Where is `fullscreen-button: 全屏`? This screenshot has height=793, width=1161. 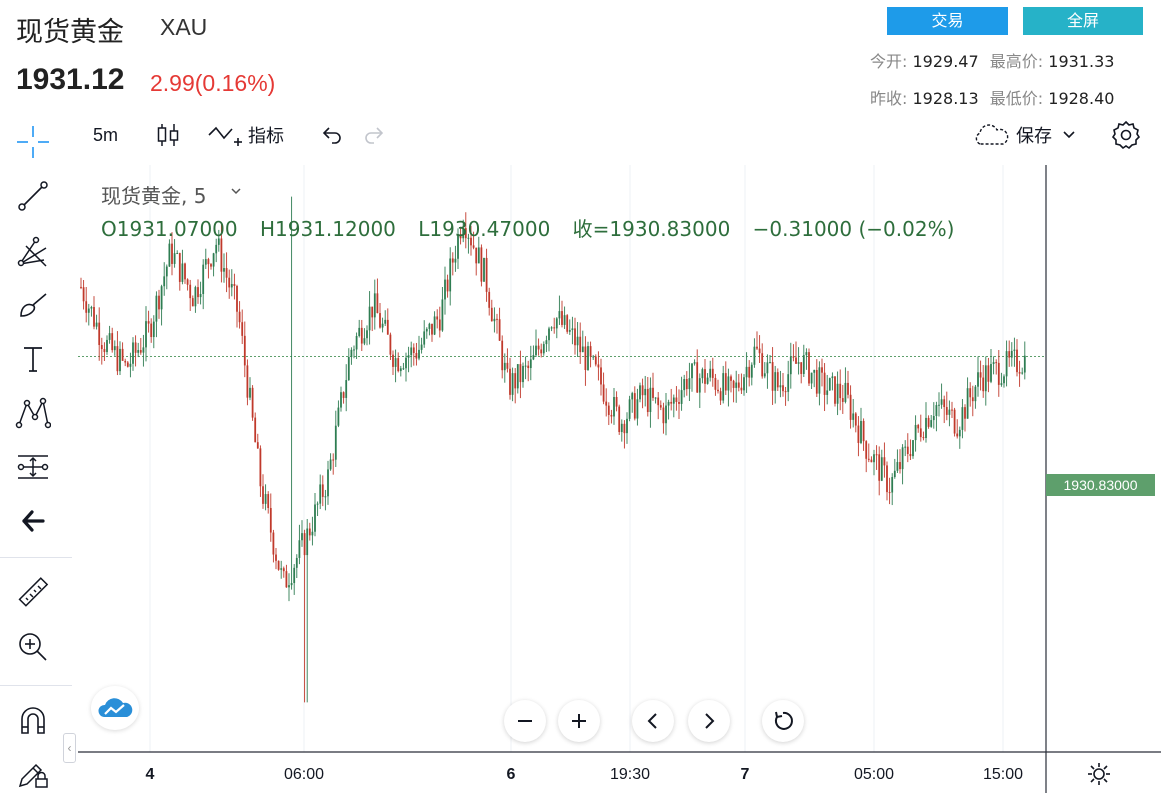 fullscreen-button: 全屏 is located at coordinates (1083, 21).